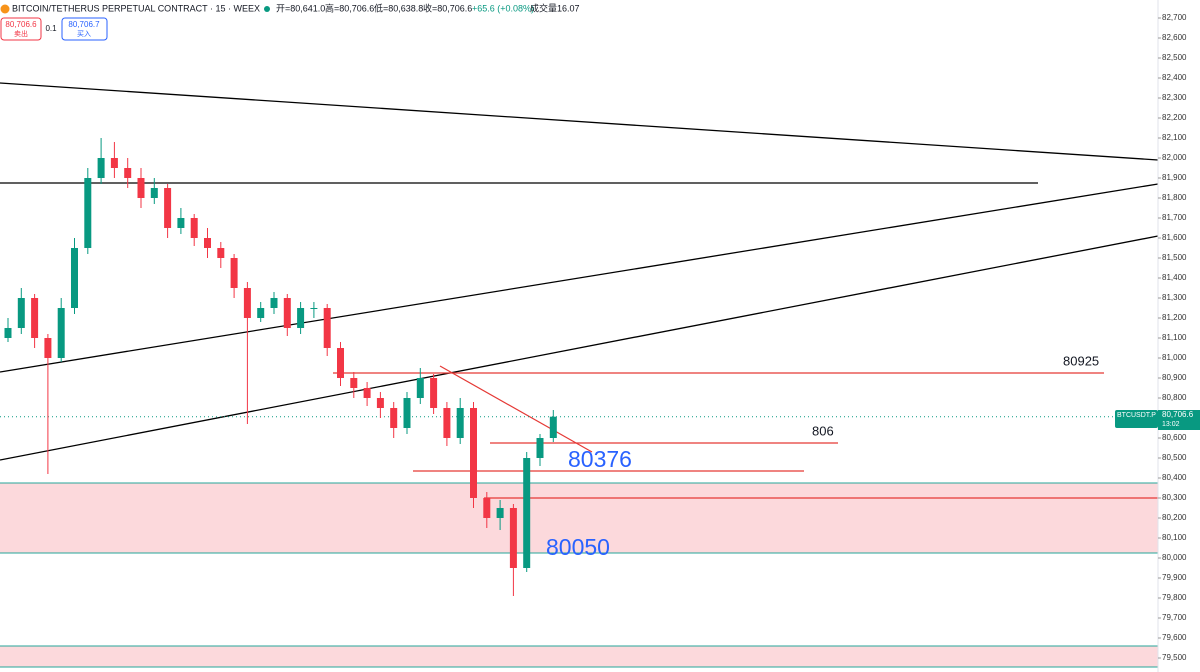  I want to click on y-tick-label: 80,100, so click(1174, 537).